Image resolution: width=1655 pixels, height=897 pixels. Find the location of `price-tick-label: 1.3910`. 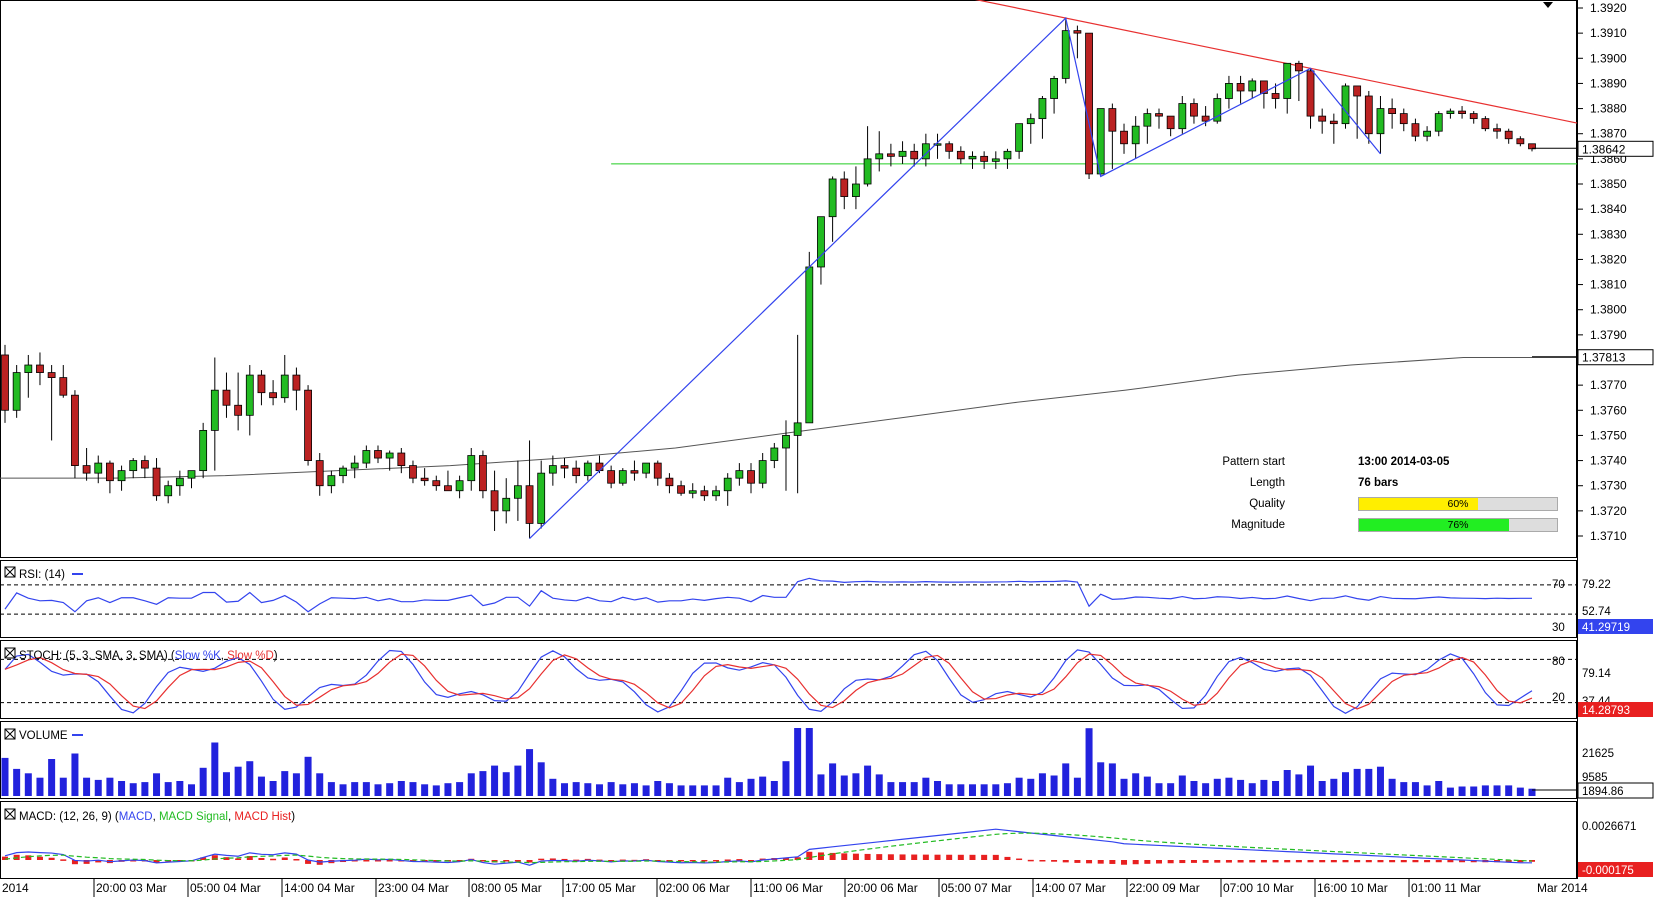

price-tick-label: 1.3910 is located at coordinates (1608, 33).